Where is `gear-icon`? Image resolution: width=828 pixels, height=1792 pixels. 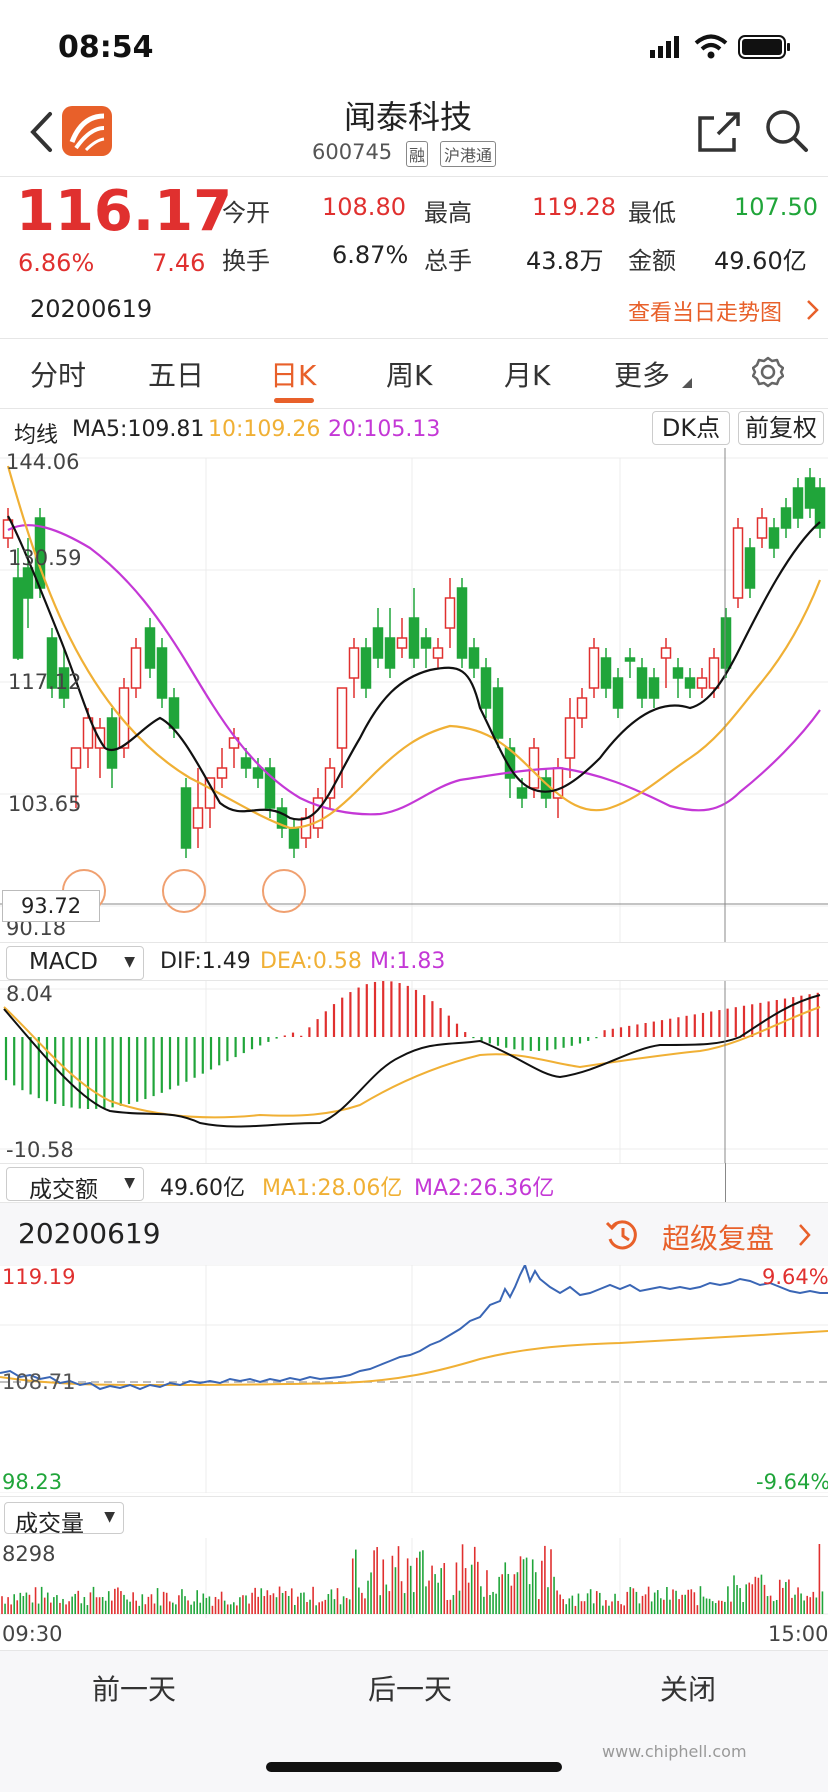 gear-icon is located at coordinates (768, 372).